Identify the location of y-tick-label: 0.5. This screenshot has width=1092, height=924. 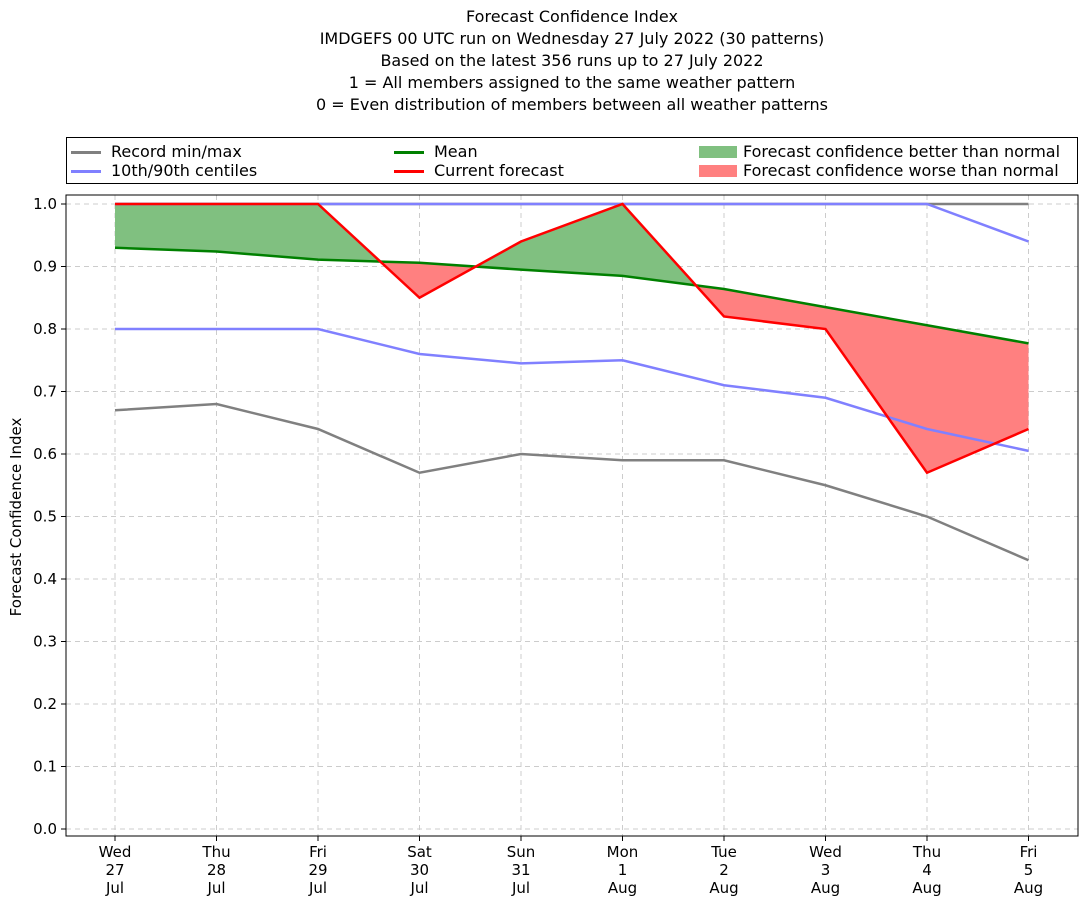
(45, 517).